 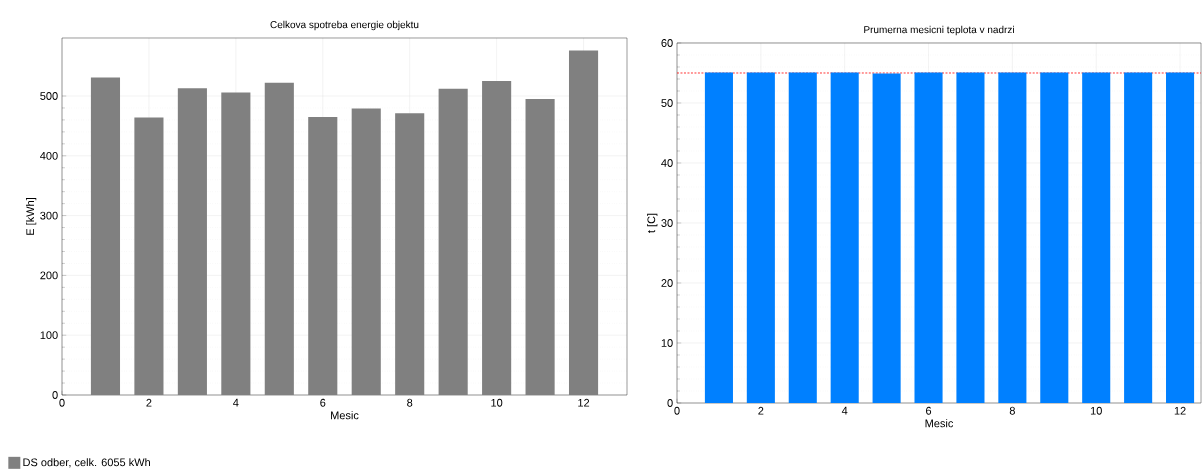 I want to click on legend-label: DS odber, celk. 6055 kWh, so click(x=86, y=463).